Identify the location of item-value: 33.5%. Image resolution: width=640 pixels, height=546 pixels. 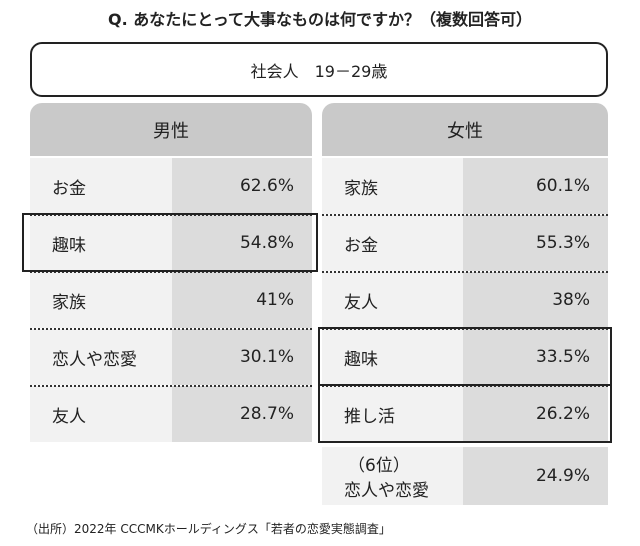
(562, 357).